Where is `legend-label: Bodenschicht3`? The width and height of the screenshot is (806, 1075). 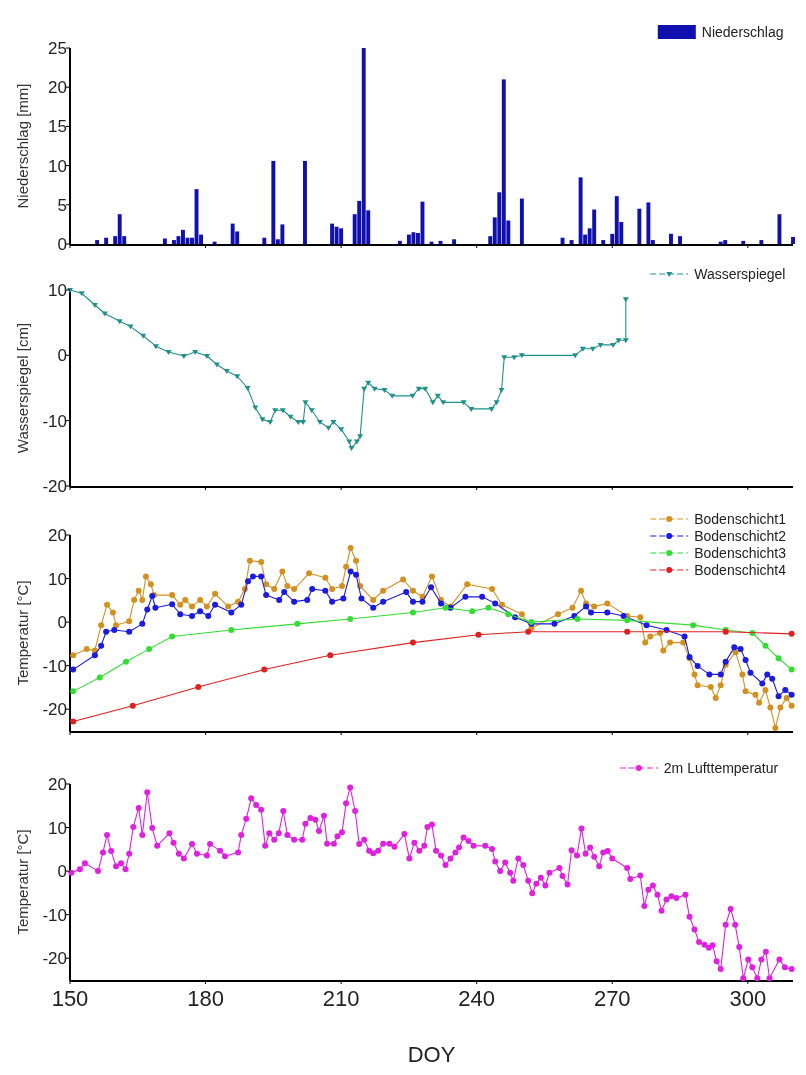 legend-label: Bodenschicht3 is located at coordinates (740, 553).